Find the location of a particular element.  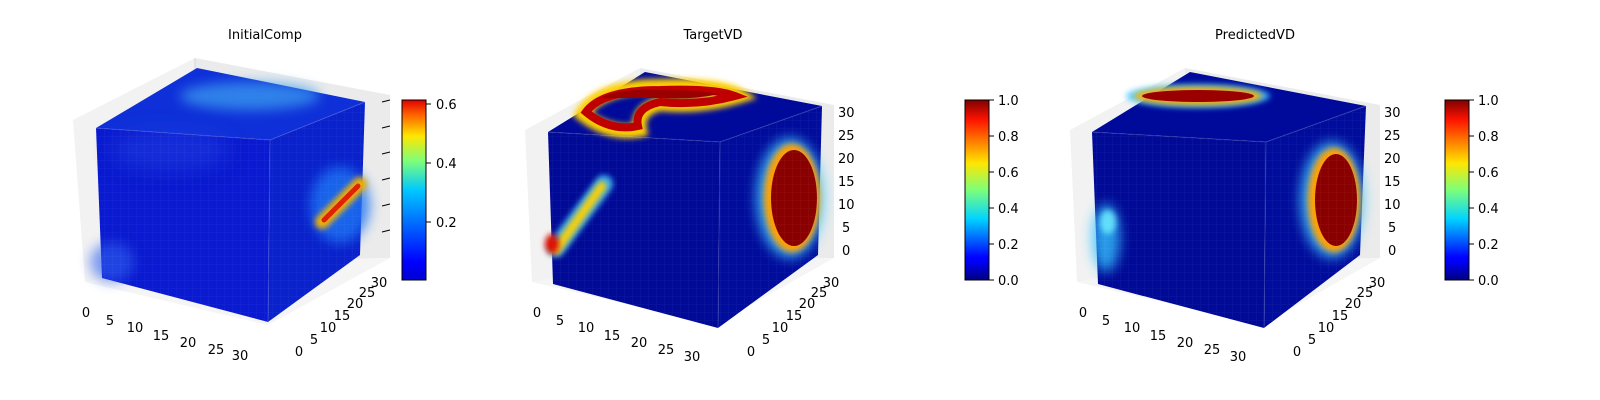

panel-title: TargetVD is located at coordinates (712, 35).